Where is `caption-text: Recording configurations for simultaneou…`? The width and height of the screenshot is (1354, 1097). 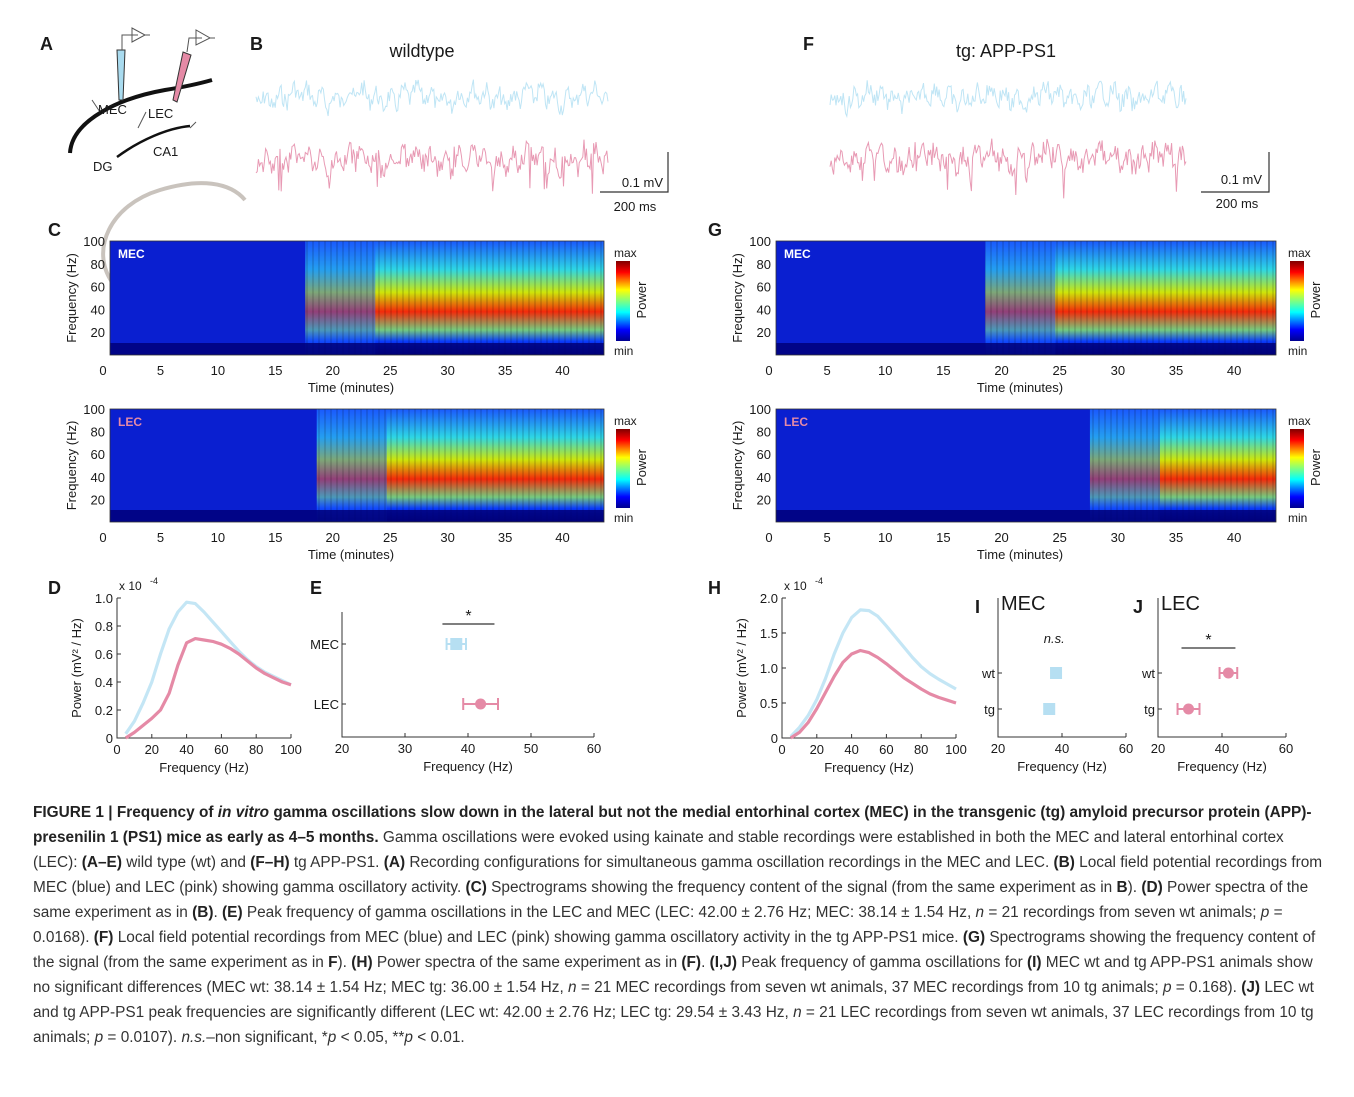
caption-text: Recording configurations for simultaneou… is located at coordinates (729, 862).